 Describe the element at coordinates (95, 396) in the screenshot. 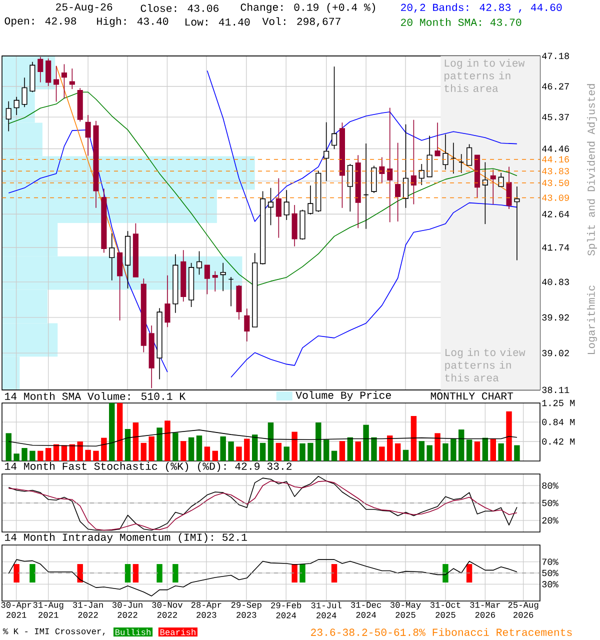

I see `chart-title: 14 Month SMA Volume: 510.1 K` at that location.